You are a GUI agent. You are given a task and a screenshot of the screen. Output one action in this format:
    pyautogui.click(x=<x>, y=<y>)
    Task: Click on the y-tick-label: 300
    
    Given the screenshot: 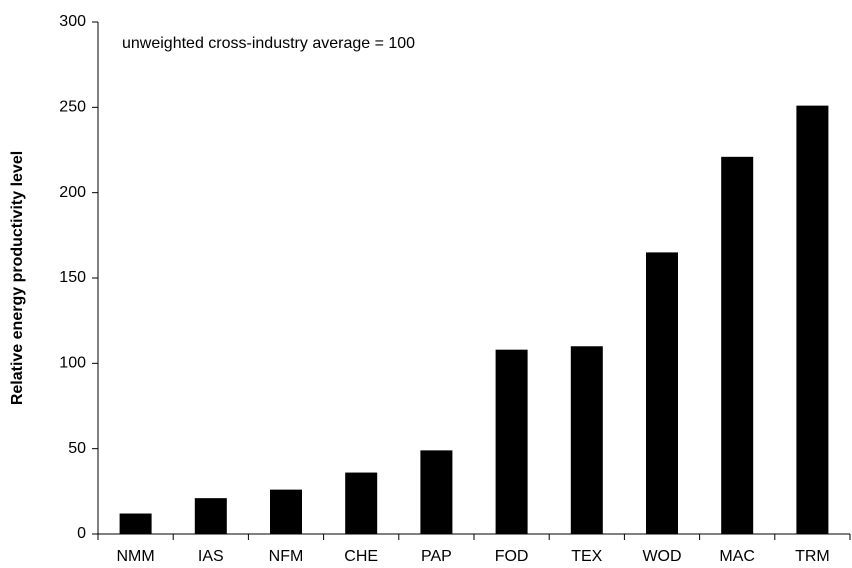 What is the action you would take?
    pyautogui.click(x=72, y=21)
    